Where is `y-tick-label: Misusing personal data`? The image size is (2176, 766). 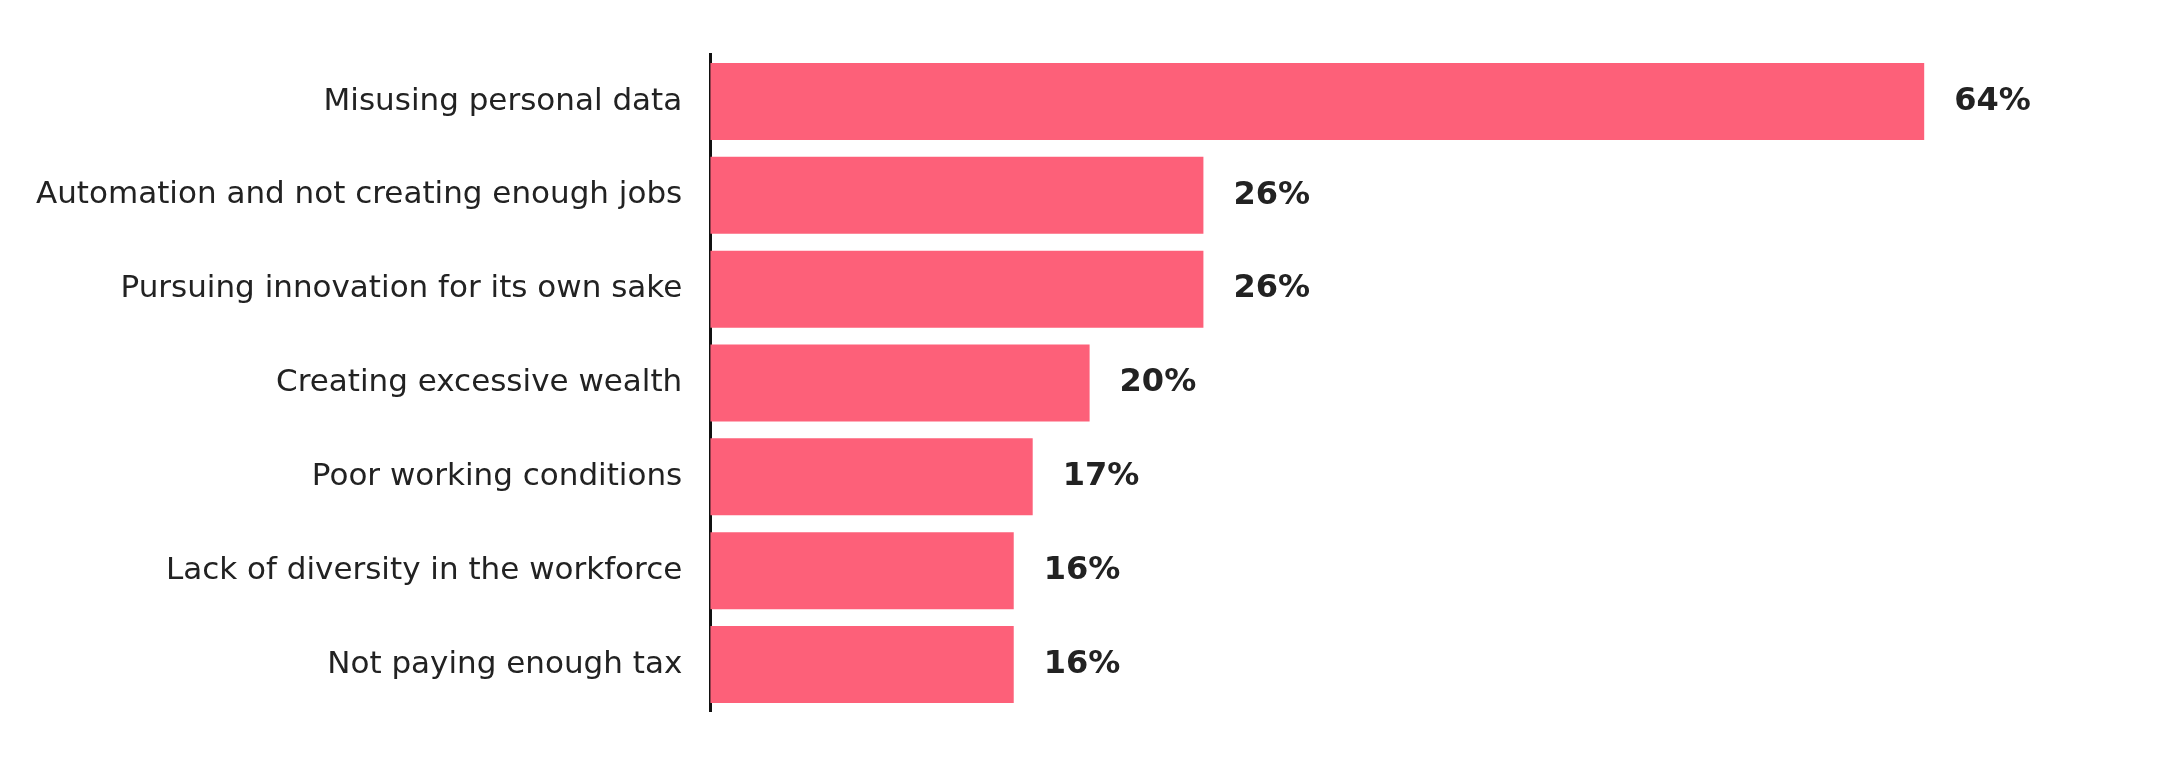 y-tick-label: Misusing personal data is located at coordinates (503, 98).